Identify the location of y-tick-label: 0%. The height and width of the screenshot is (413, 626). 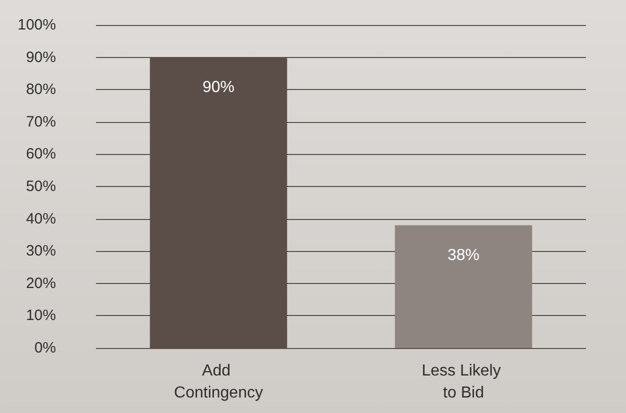
(45, 348).